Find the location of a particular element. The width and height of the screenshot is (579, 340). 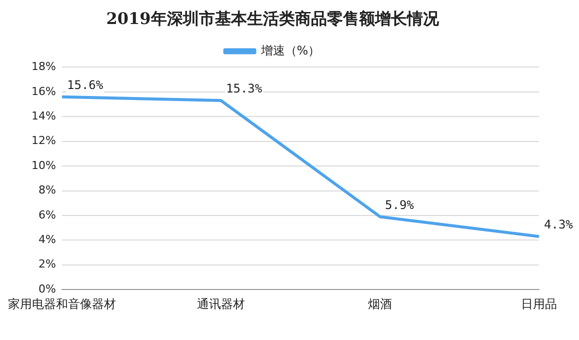

legend-label: 增速（%） is located at coordinates (290, 50).